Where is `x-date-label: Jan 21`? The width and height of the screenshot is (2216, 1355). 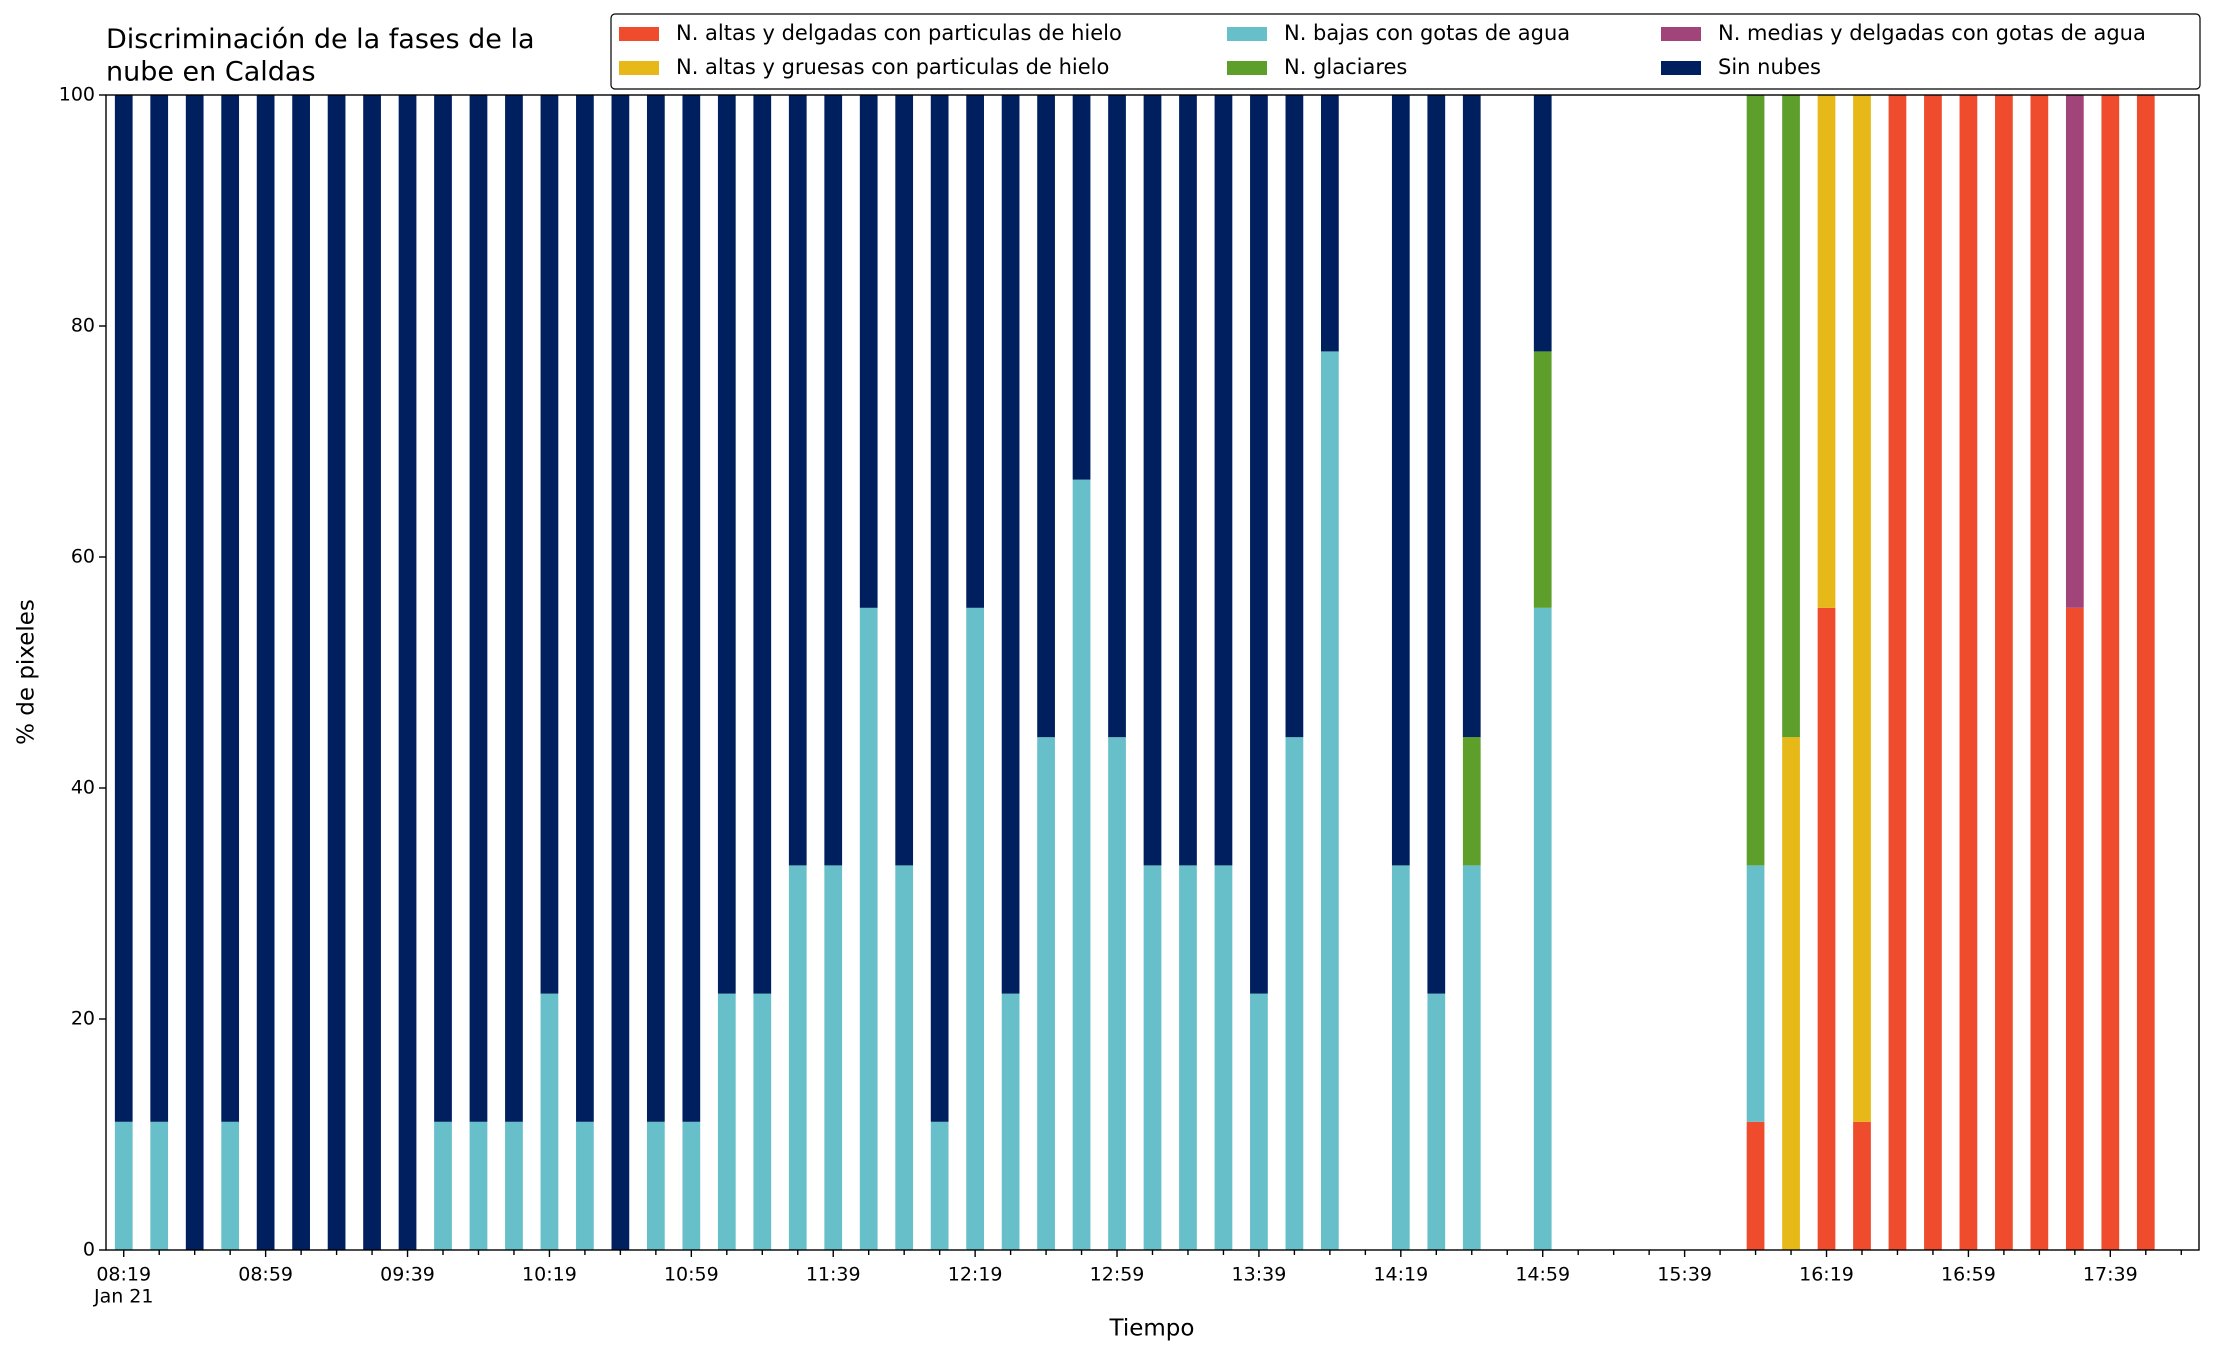 x-date-label: Jan 21 is located at coordinates (123, 1297).